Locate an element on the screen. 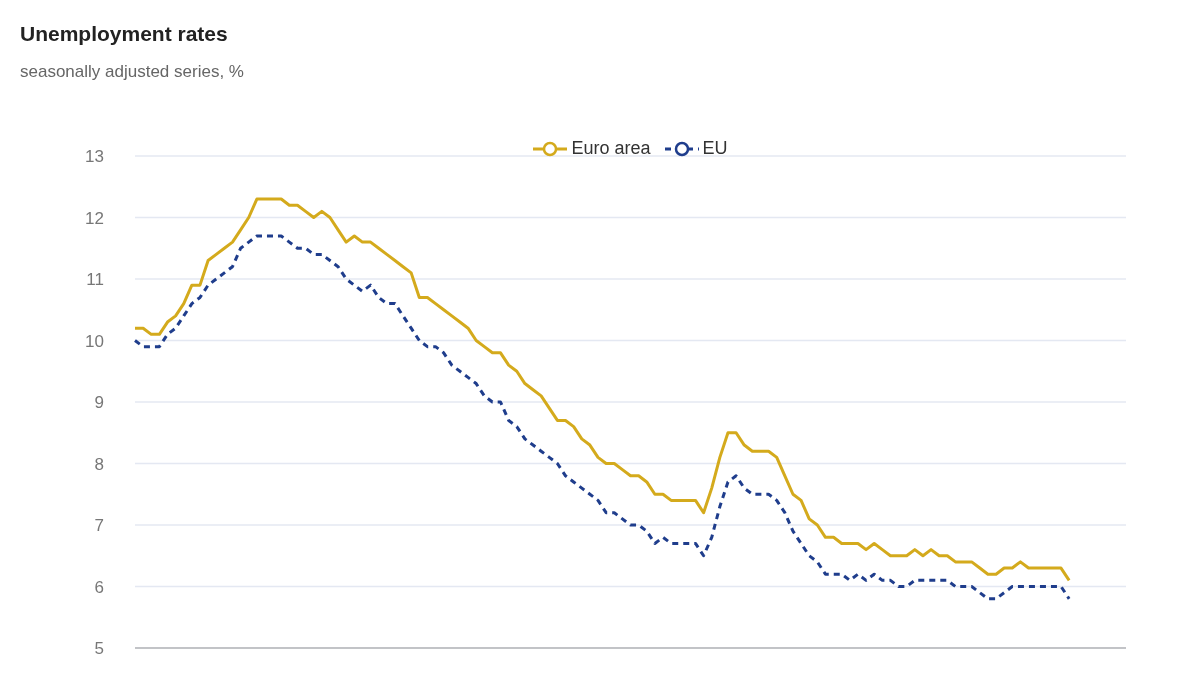  y-tick-label: 11 is located at coordinates (95, 280).